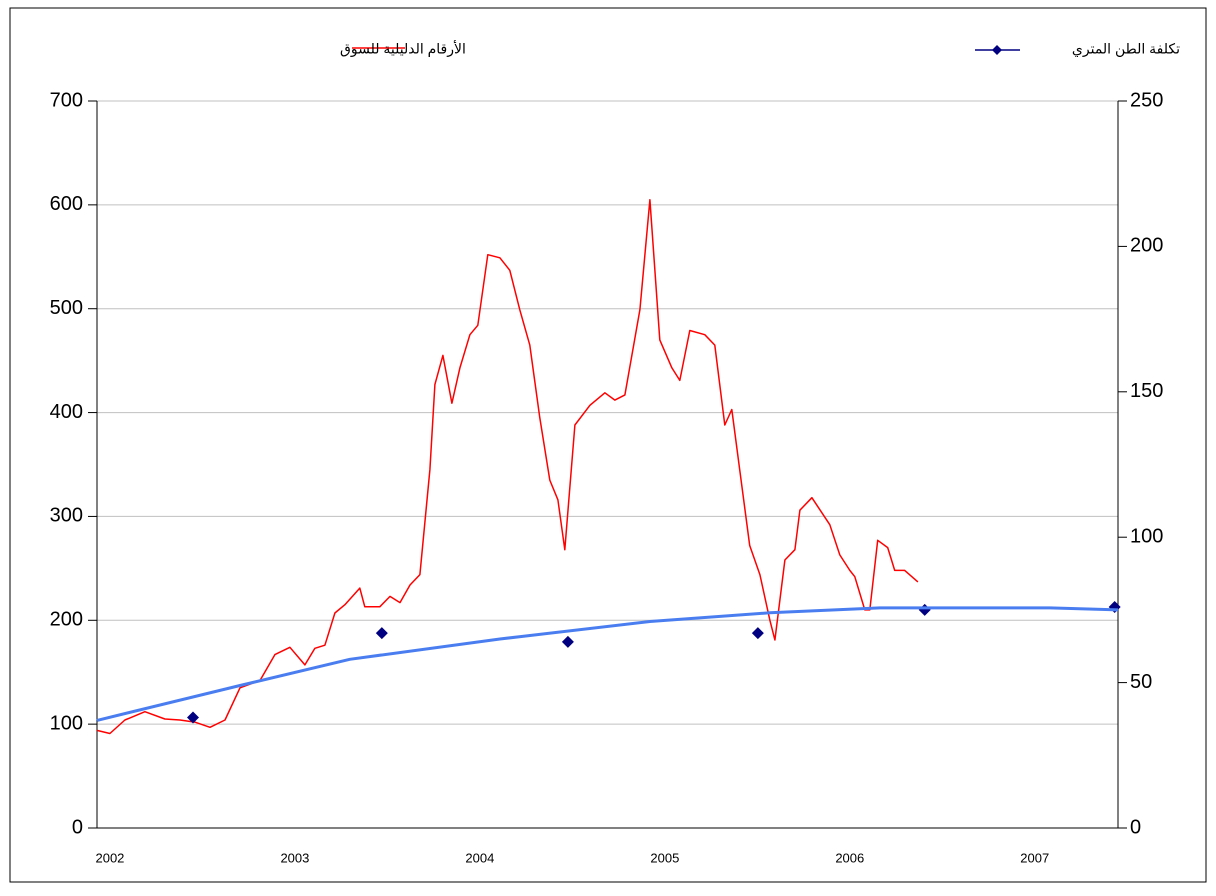 This screenshot has width=1216, height=896. What do you see at coordinates (1146, 100) in the screenshot?
I see `y2-tick-label: 250` at bounding box center [1146, 100].